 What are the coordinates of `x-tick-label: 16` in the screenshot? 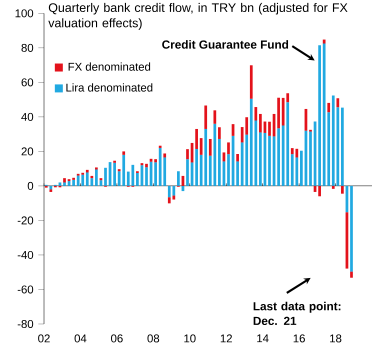 It's located at (299, 338).